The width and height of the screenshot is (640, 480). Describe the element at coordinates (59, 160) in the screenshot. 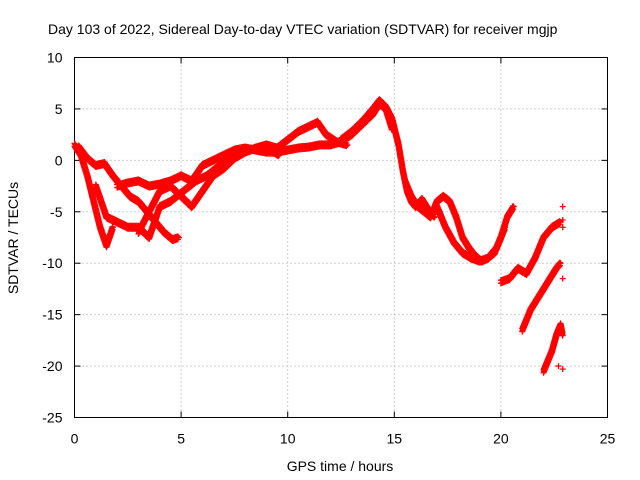

I see `y-tick-label: 0` at that location.